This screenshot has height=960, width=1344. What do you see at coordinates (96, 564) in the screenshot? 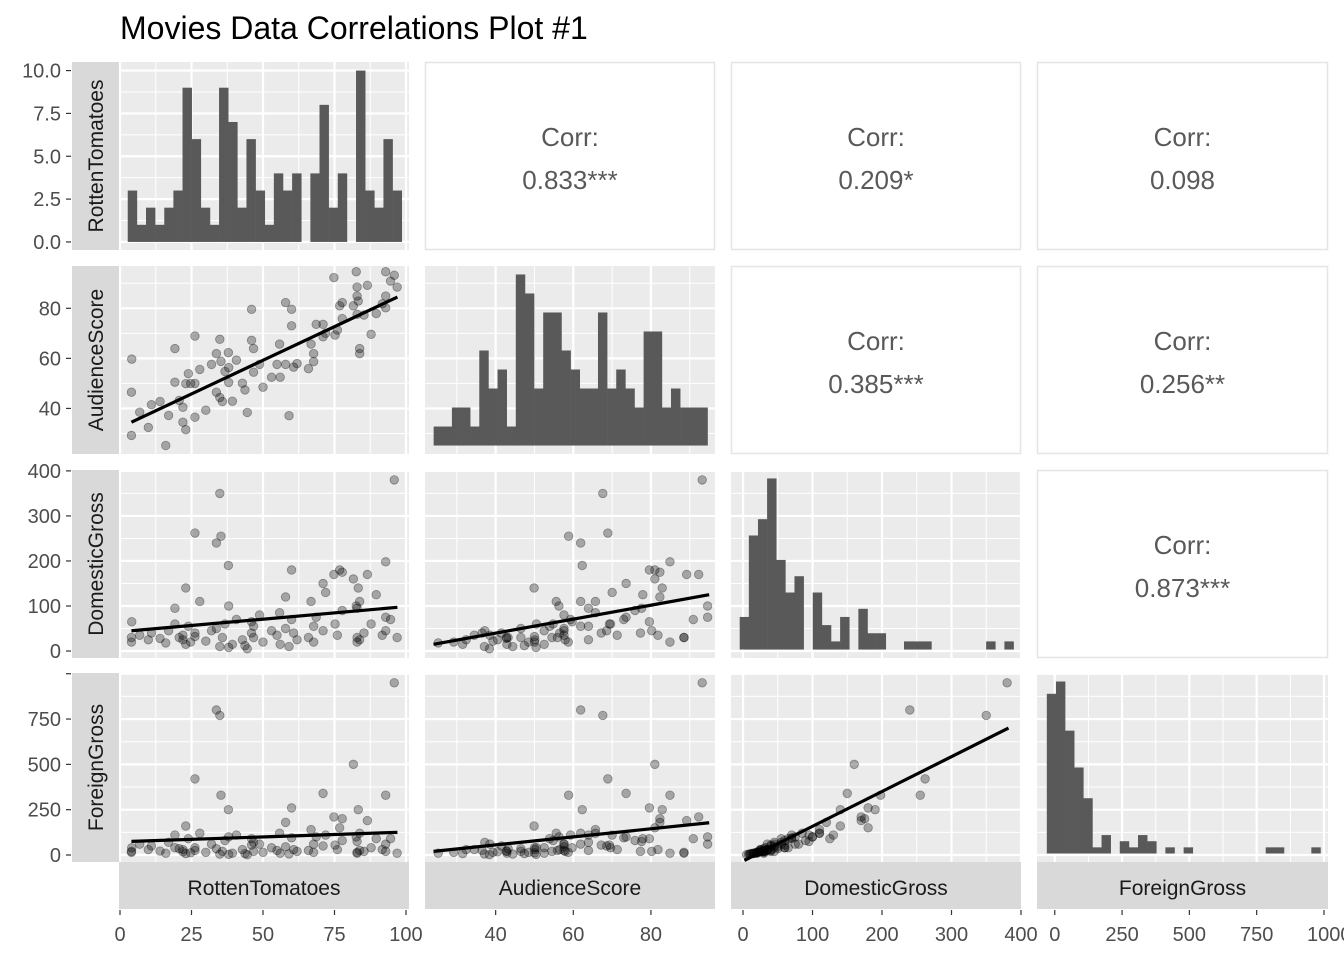
I see `row-strip-label: DomesticGross` at bounding box center [96, 564].